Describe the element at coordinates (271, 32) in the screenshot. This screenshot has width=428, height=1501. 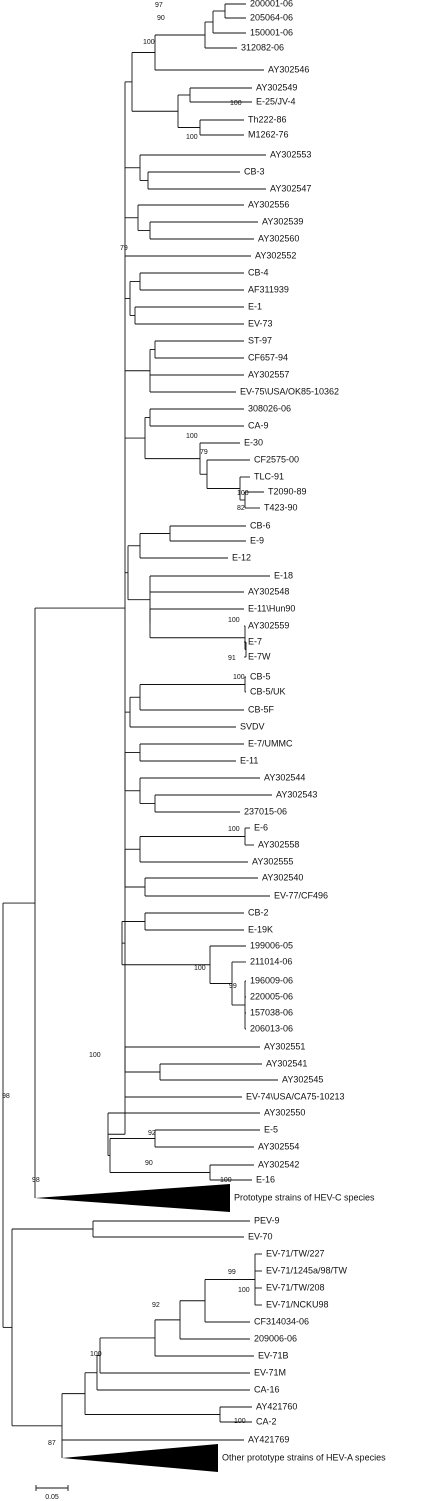
I see `leaf-label: 150001-06` at that location.